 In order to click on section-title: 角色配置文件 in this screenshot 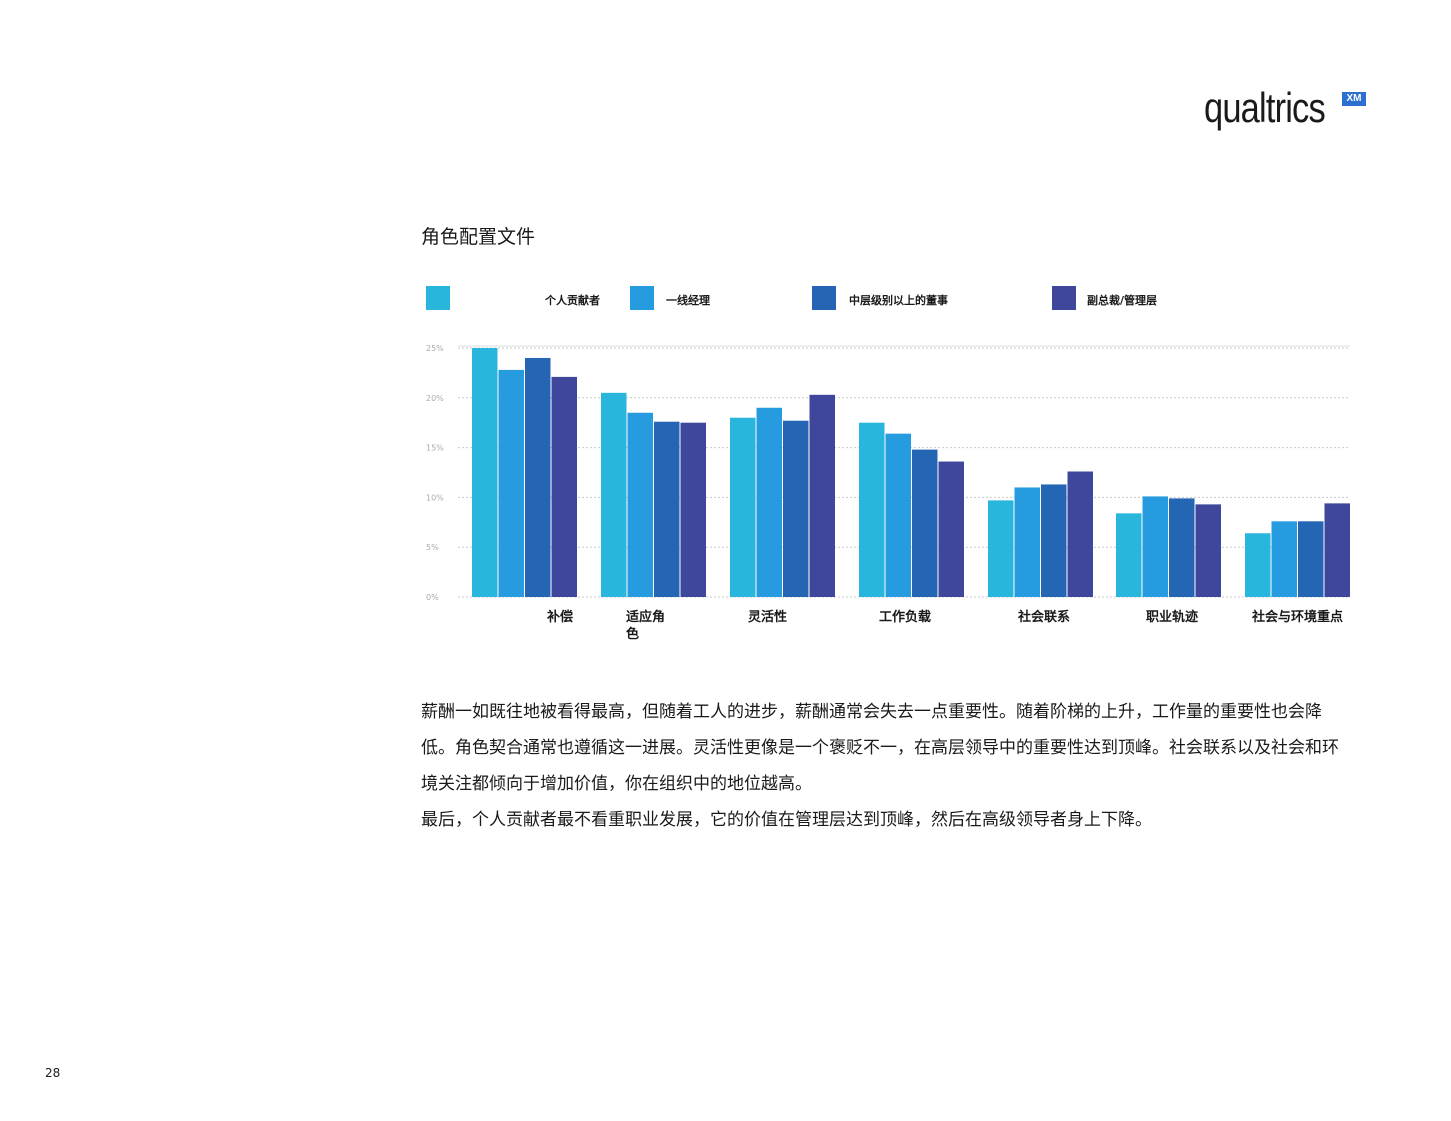, I will do `click(478, 237)`.